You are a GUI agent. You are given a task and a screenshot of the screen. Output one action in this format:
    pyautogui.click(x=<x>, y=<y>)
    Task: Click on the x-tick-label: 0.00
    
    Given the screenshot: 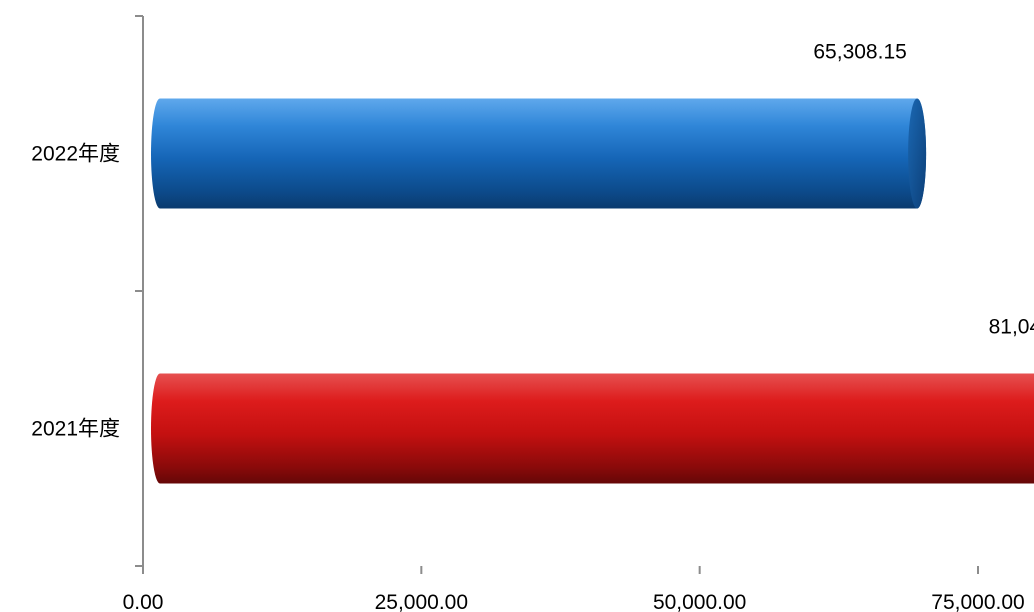 What is the action you would take?
    pyautogui.click(x=143, y=601)
    